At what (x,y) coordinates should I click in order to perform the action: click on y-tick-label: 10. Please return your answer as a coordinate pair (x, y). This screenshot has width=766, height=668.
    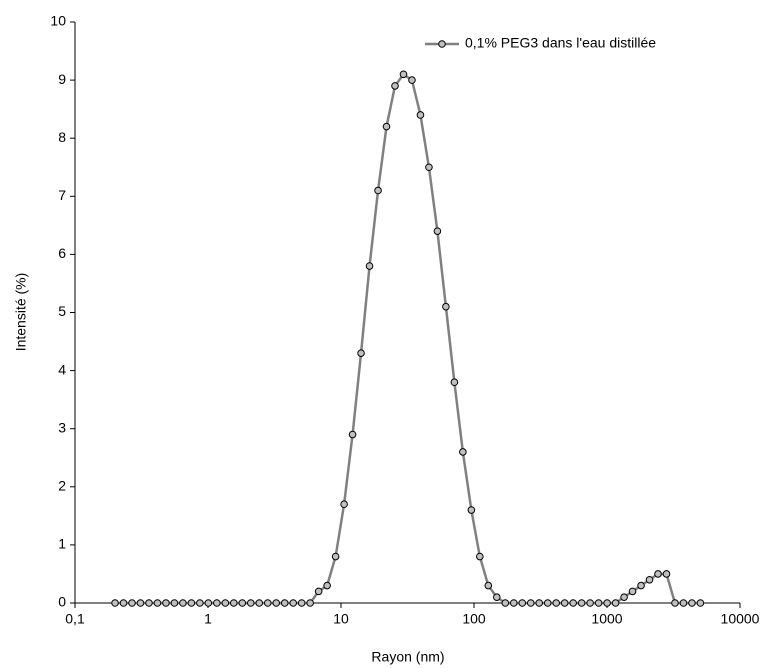
    Looking at the image, I should click on (58, 21).